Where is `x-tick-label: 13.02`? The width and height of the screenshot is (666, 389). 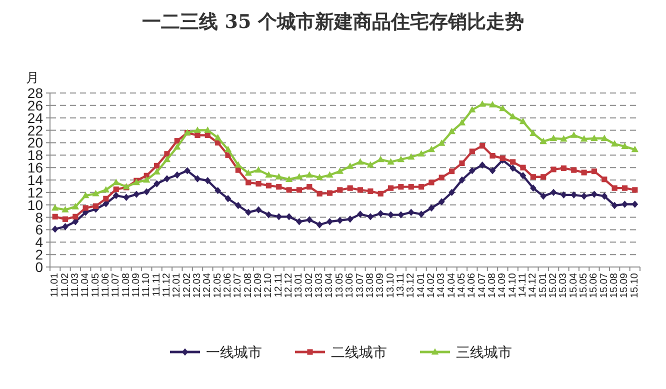 x-tick-label: 13.02 is located at coordinates (309, 285).